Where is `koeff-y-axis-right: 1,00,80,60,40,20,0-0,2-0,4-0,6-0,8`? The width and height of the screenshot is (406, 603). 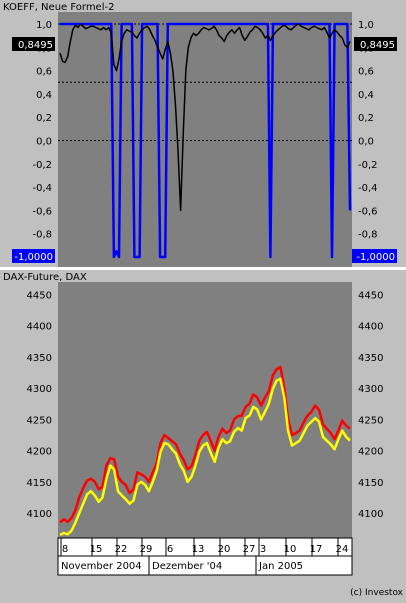
koeff-y-axis-right: 1,00,80,60,40,20,0-0,2-0,4-0,6-0,8 is located at coordinates (368, 130).